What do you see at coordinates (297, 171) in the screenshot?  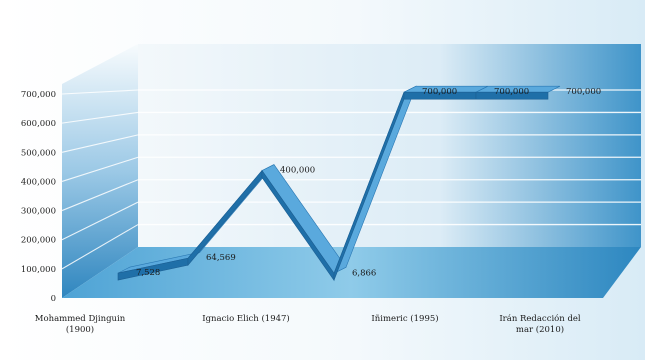 I see `data-label: 400,000` at bounding box center [297, 171].